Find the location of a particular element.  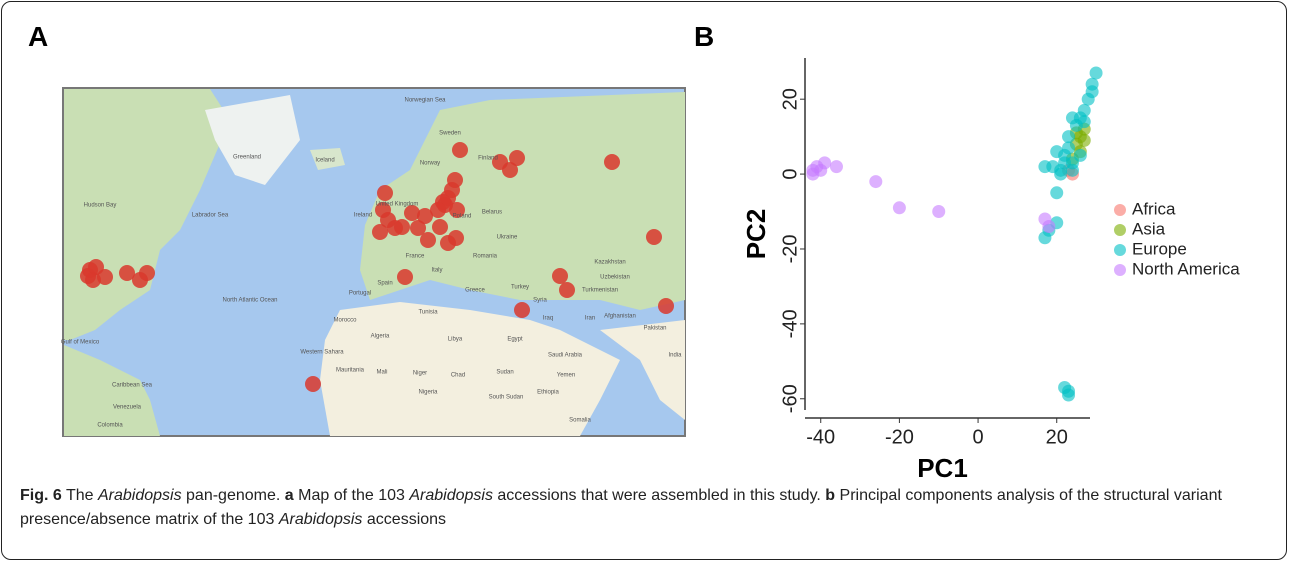

map-label: Algeria is located at coordinates (380, 337).